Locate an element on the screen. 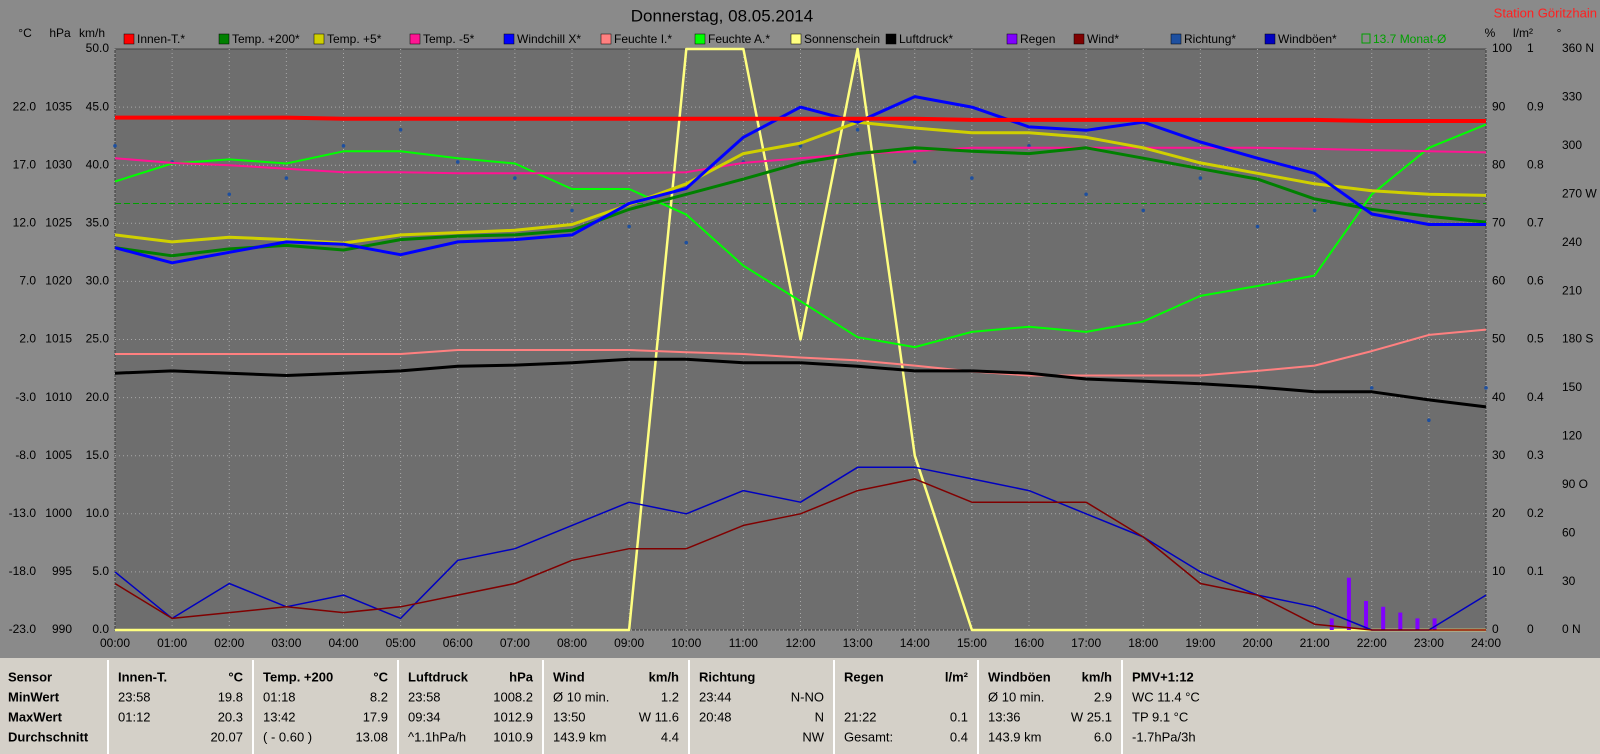 The width and height of the screenshot is (1600, 754). cell-note: ^1.1hPa/h is located at coordinates (437, 736).